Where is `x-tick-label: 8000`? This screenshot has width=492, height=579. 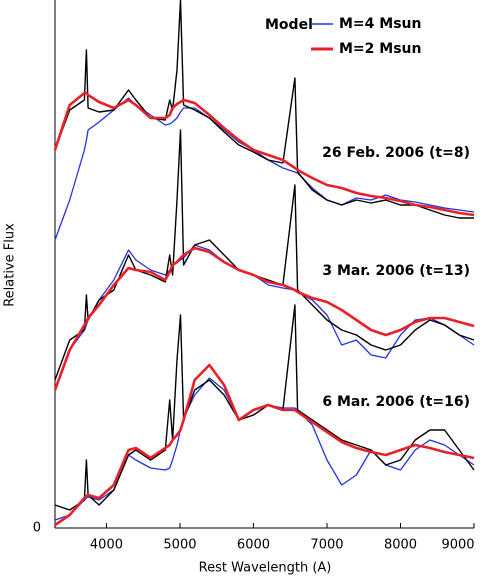
x-tick-label: 8000 is located at coordinates (400, 545).